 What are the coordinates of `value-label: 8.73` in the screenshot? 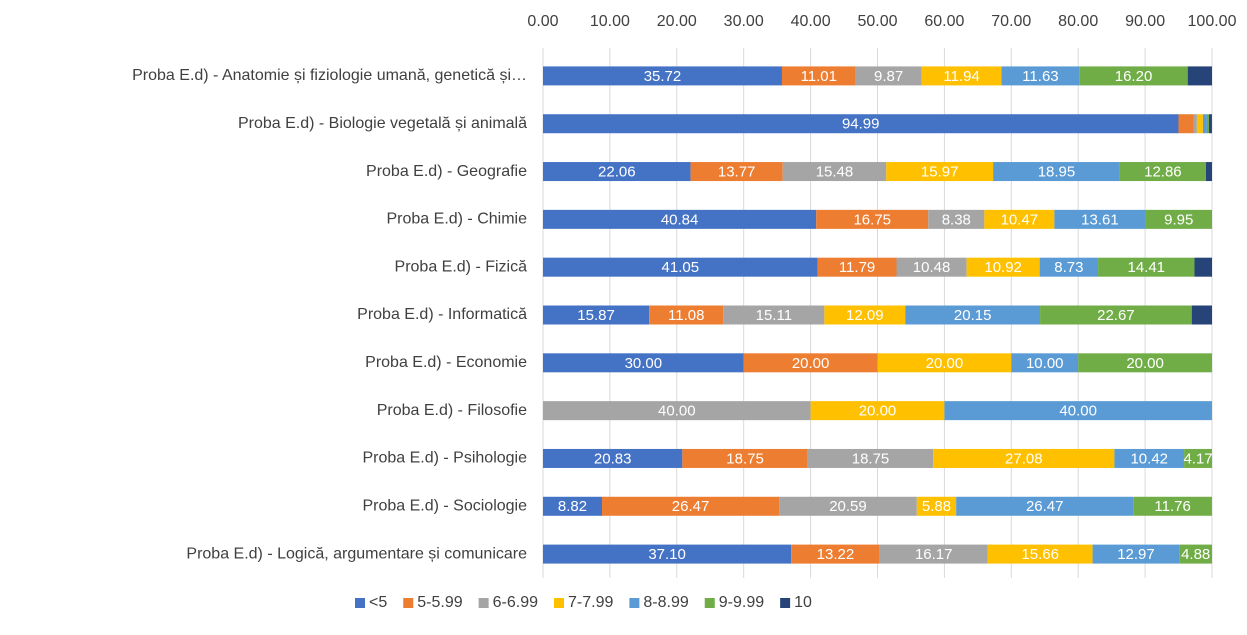 It's located at (1068, 267).